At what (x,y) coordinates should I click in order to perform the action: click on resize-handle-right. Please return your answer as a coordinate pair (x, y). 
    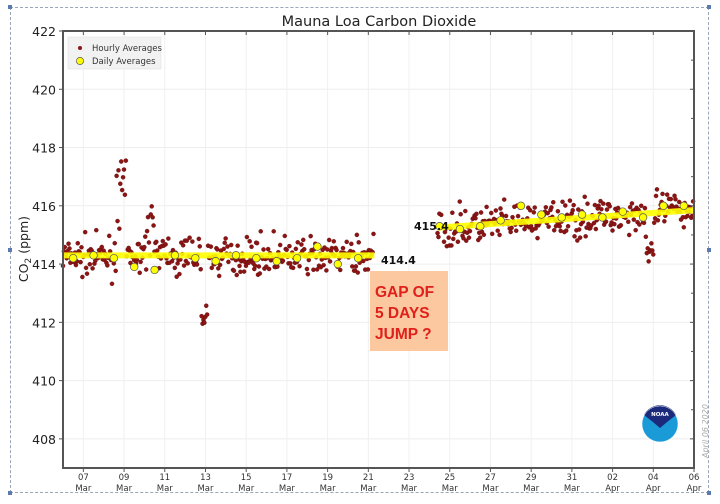
    Looking at the image, I should click on (709, 250).